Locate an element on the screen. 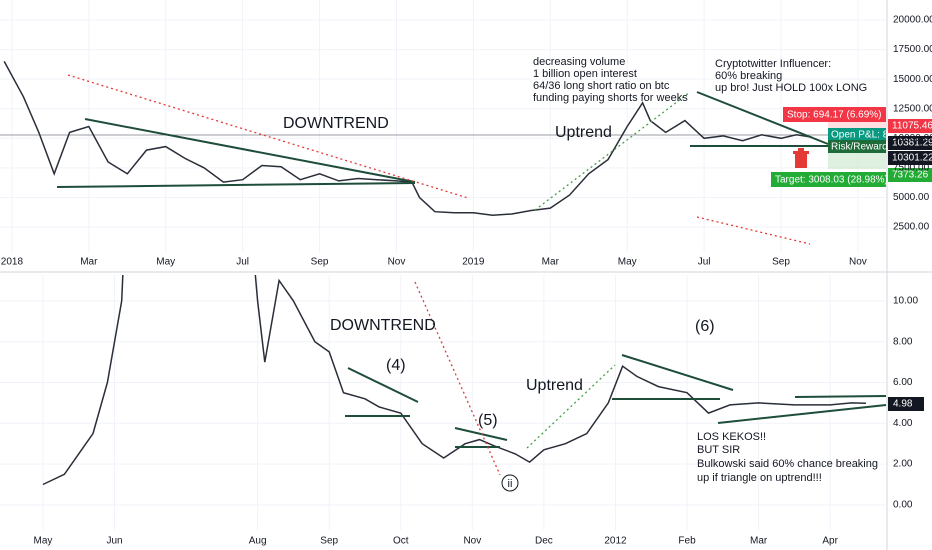  annotation: LOS KEKOS!! is located at coordinates (731, 437).